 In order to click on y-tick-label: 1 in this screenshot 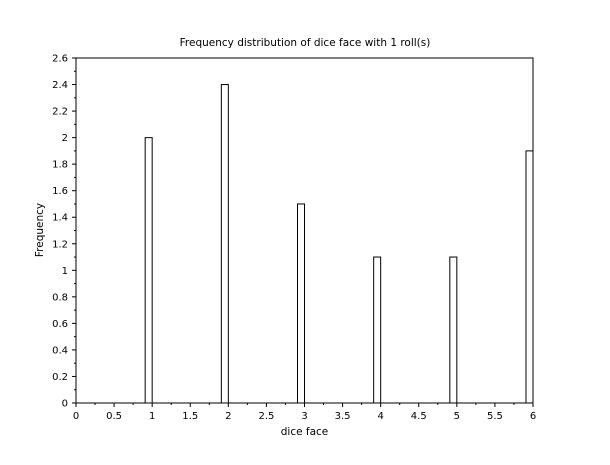, I will do `click(65, 271)`.